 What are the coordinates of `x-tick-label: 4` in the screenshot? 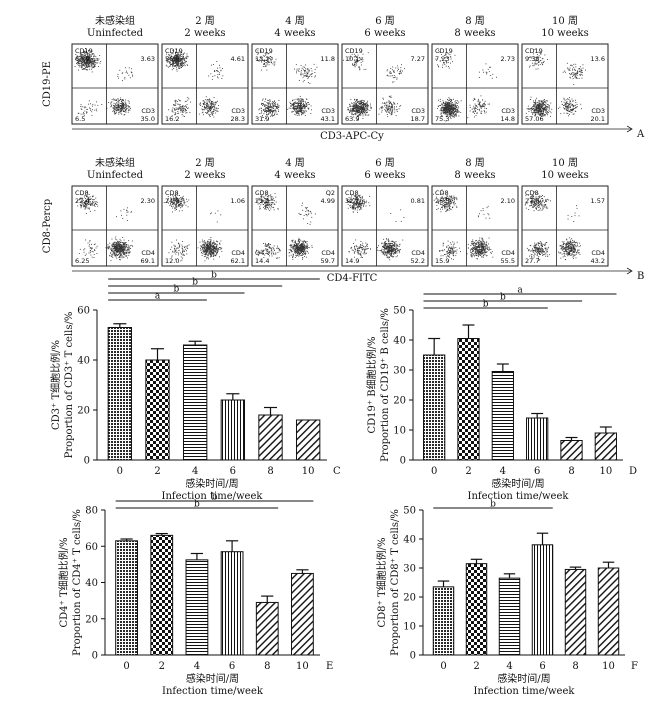 It's located at (197, 666).